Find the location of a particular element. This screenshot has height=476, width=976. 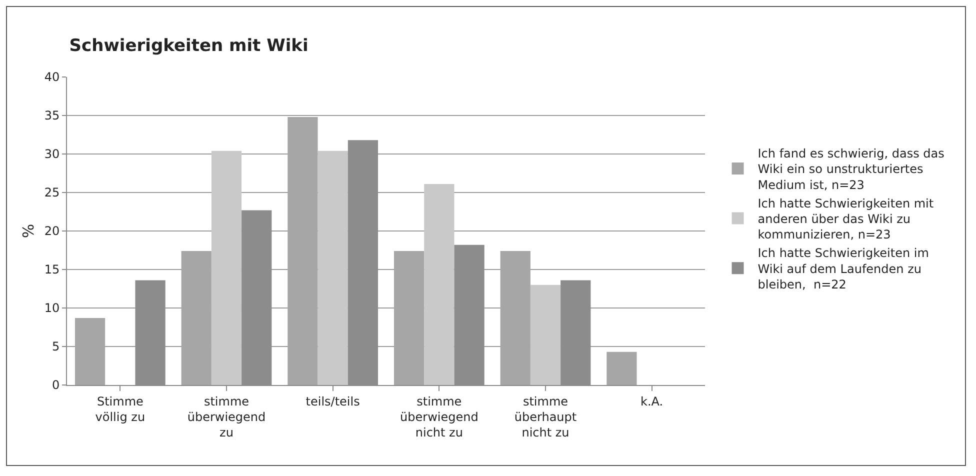

y-tick-label: 15 is located at coordinates (52, 269).